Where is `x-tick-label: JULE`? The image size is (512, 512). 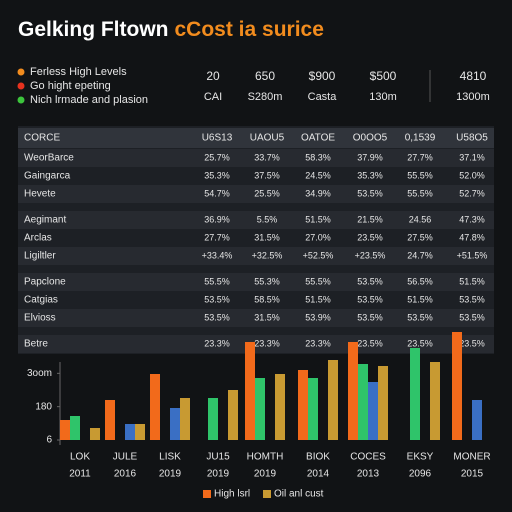
x-tick-label: JULE is located at coordinates (125, 457).